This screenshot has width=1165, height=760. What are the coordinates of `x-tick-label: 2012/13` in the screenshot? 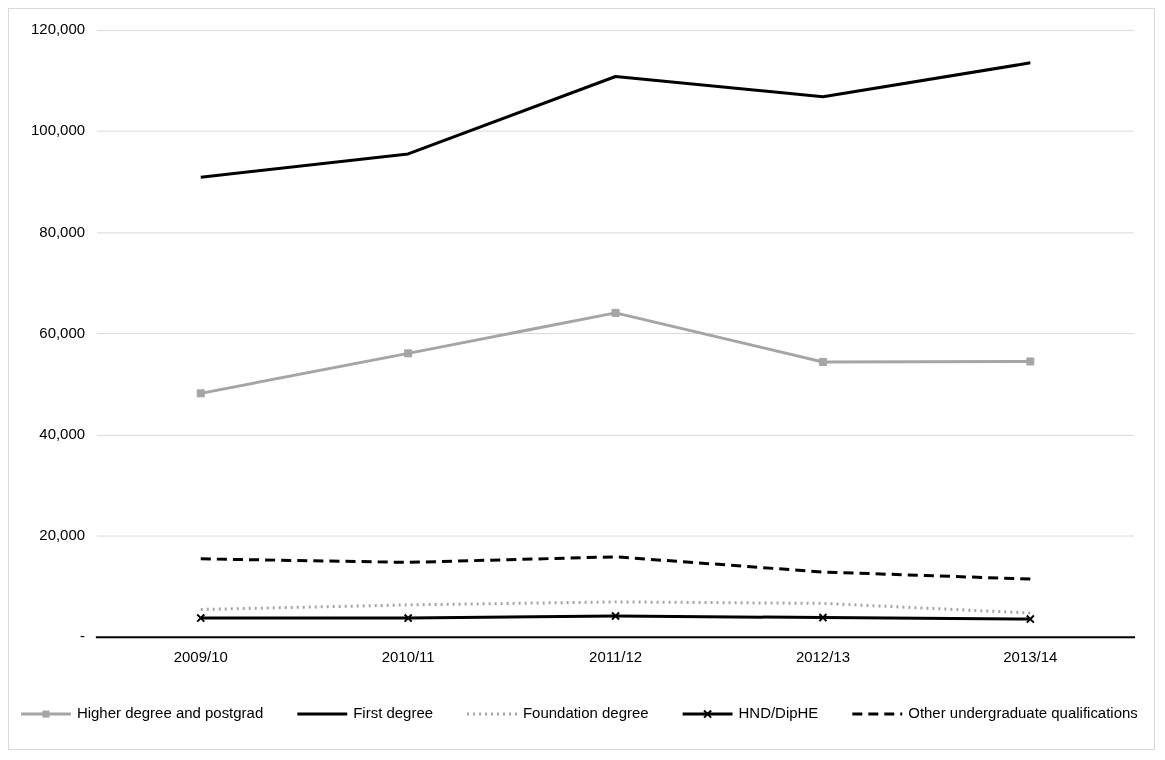 It's located at (822, 657).